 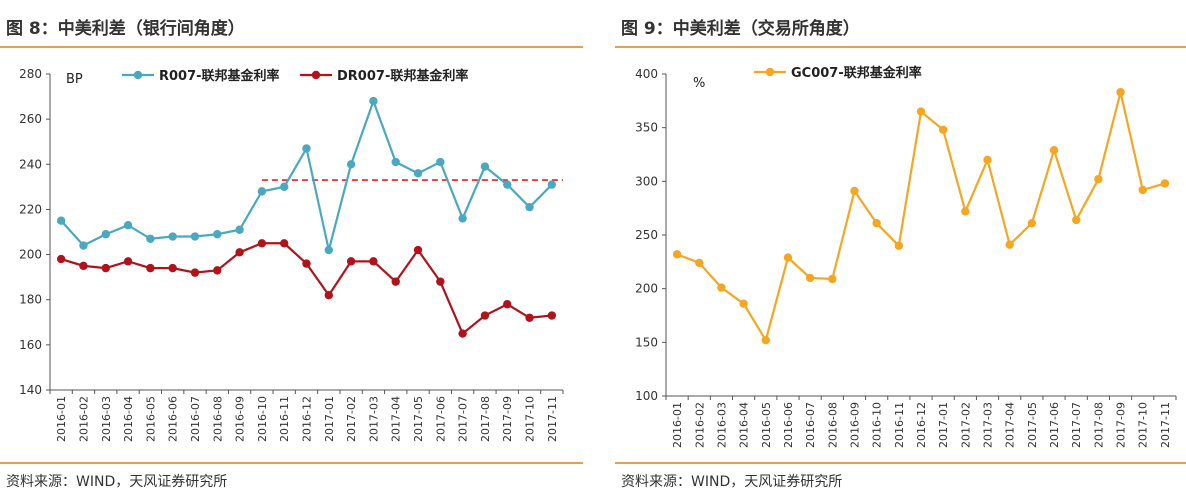 What do you see at coordinates (788, 425) in the screenshot?
I see `x-tick-label: 2016-06` at bounding box center [788, 425].